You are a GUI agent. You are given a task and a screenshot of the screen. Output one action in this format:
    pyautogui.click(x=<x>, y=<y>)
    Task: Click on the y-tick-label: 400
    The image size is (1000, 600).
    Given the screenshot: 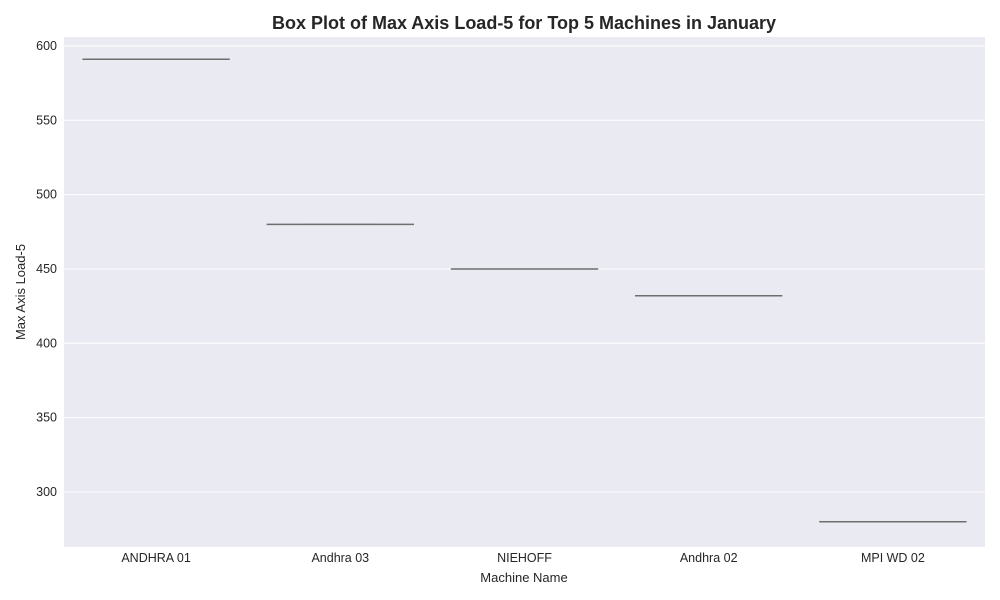 What is the action you would take?
    pyautogui.click(x=46, y=343)
    